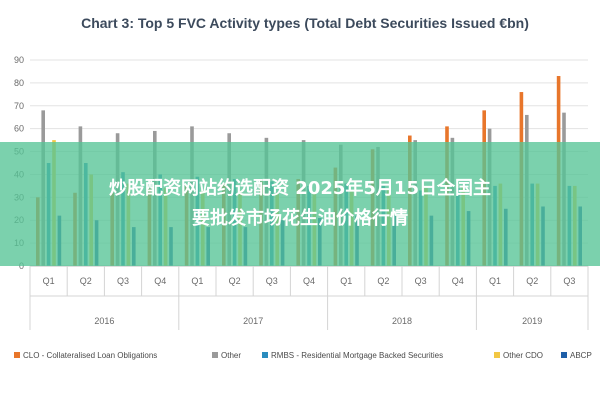 This screenshot has height=400, width=600. I want to click on legend-label: ABCP, so click(581, 355).